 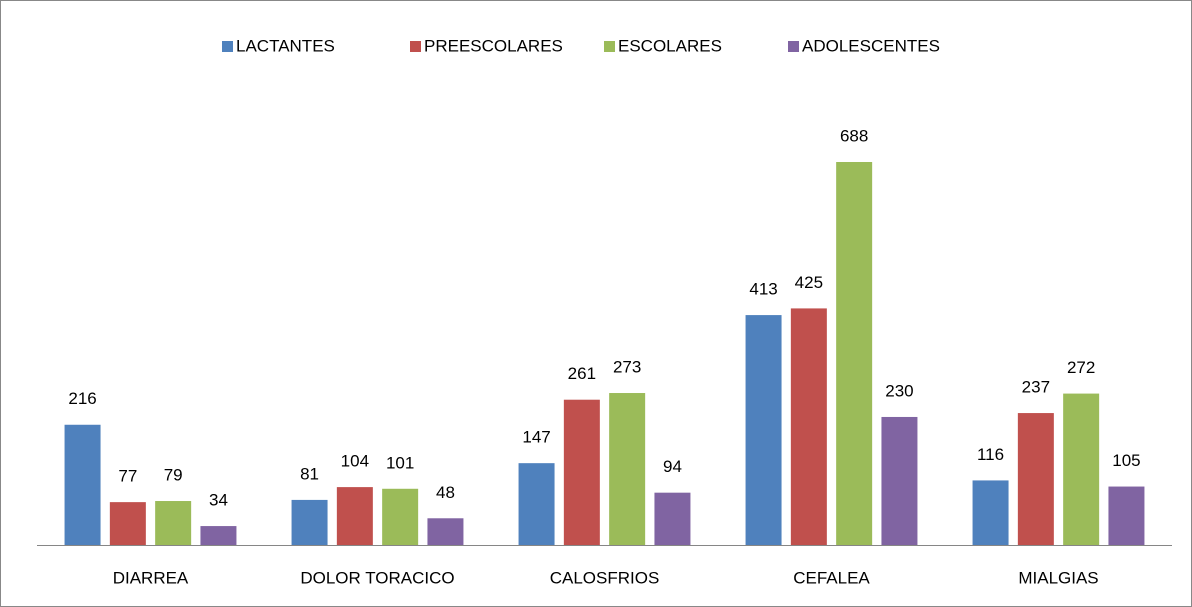 What do you see at coordinates (151, 577) in the screenshot?
I see `x-tick-label: DIARREA` at bounding box center [151, 577].